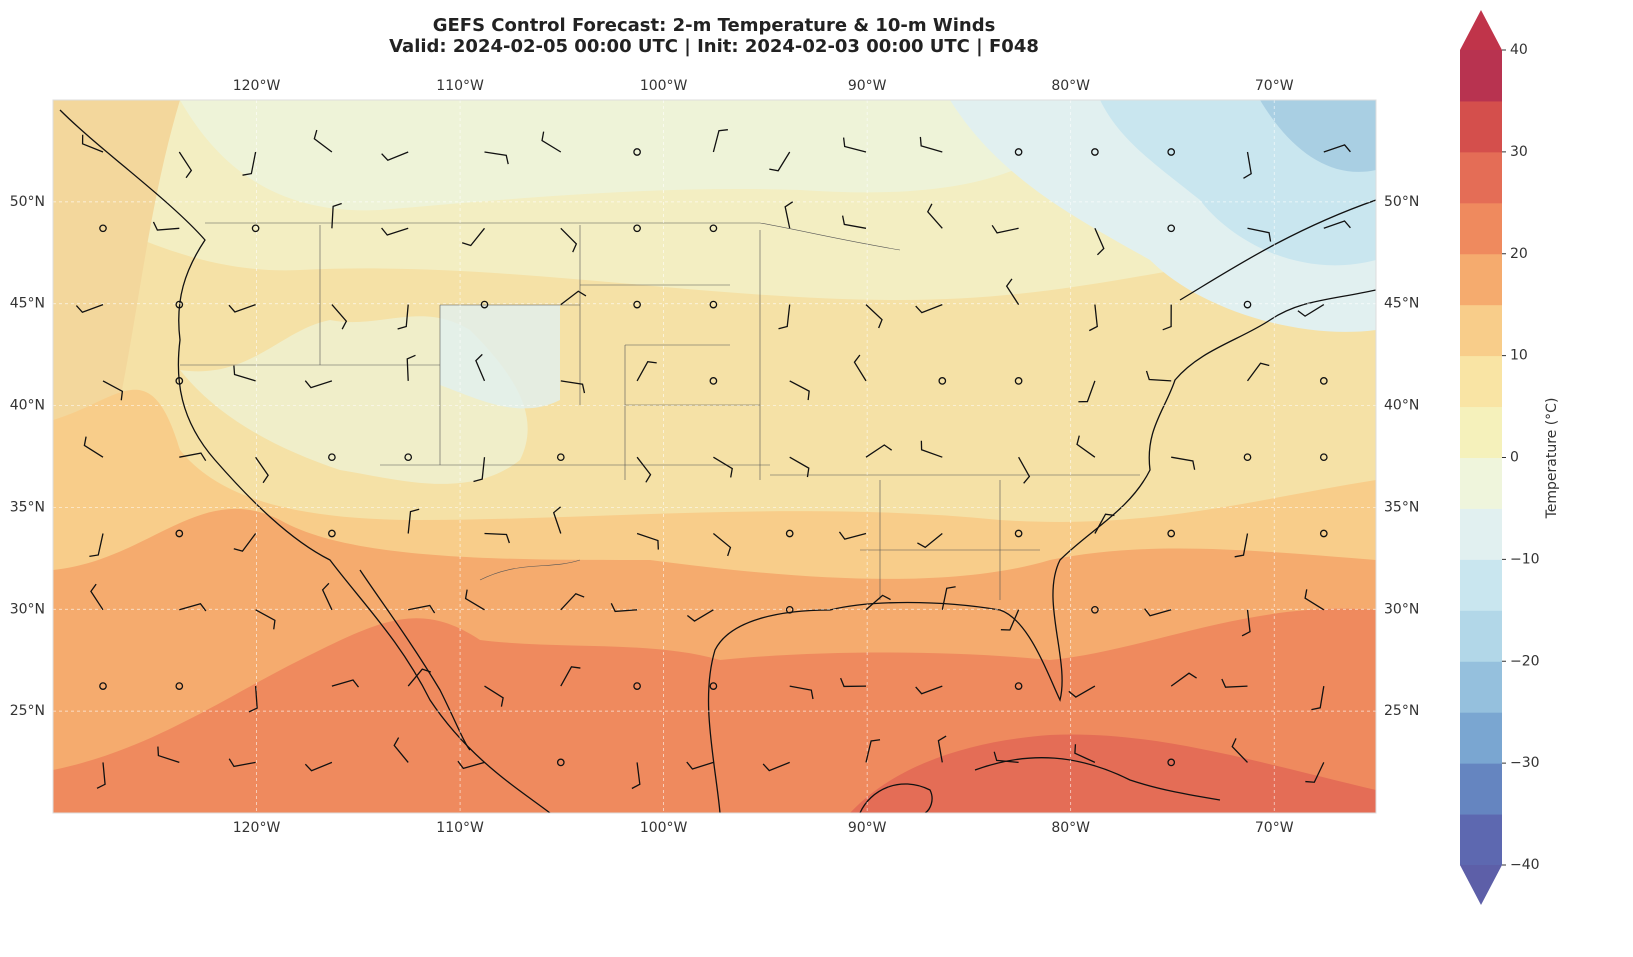 This screenshot has height=957, width=1633. What do you see at coordinates (460, 828) in the screenshot?
I see `lon-label-bottom: 110°W` at bounding box center [460, 828].